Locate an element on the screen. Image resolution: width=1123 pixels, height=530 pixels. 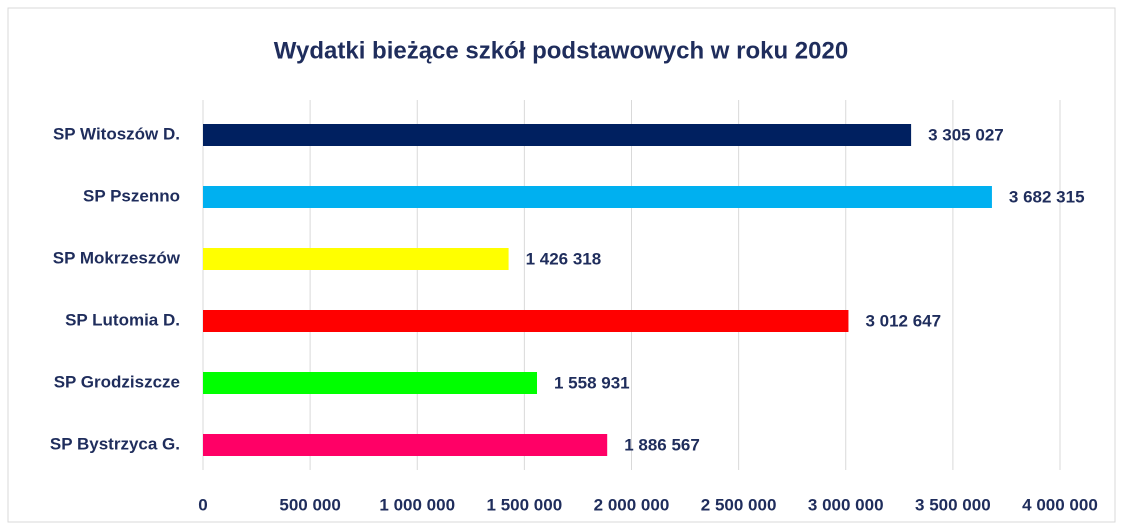
x-tick-label: 500 000 is located at coordinates (309, 504).